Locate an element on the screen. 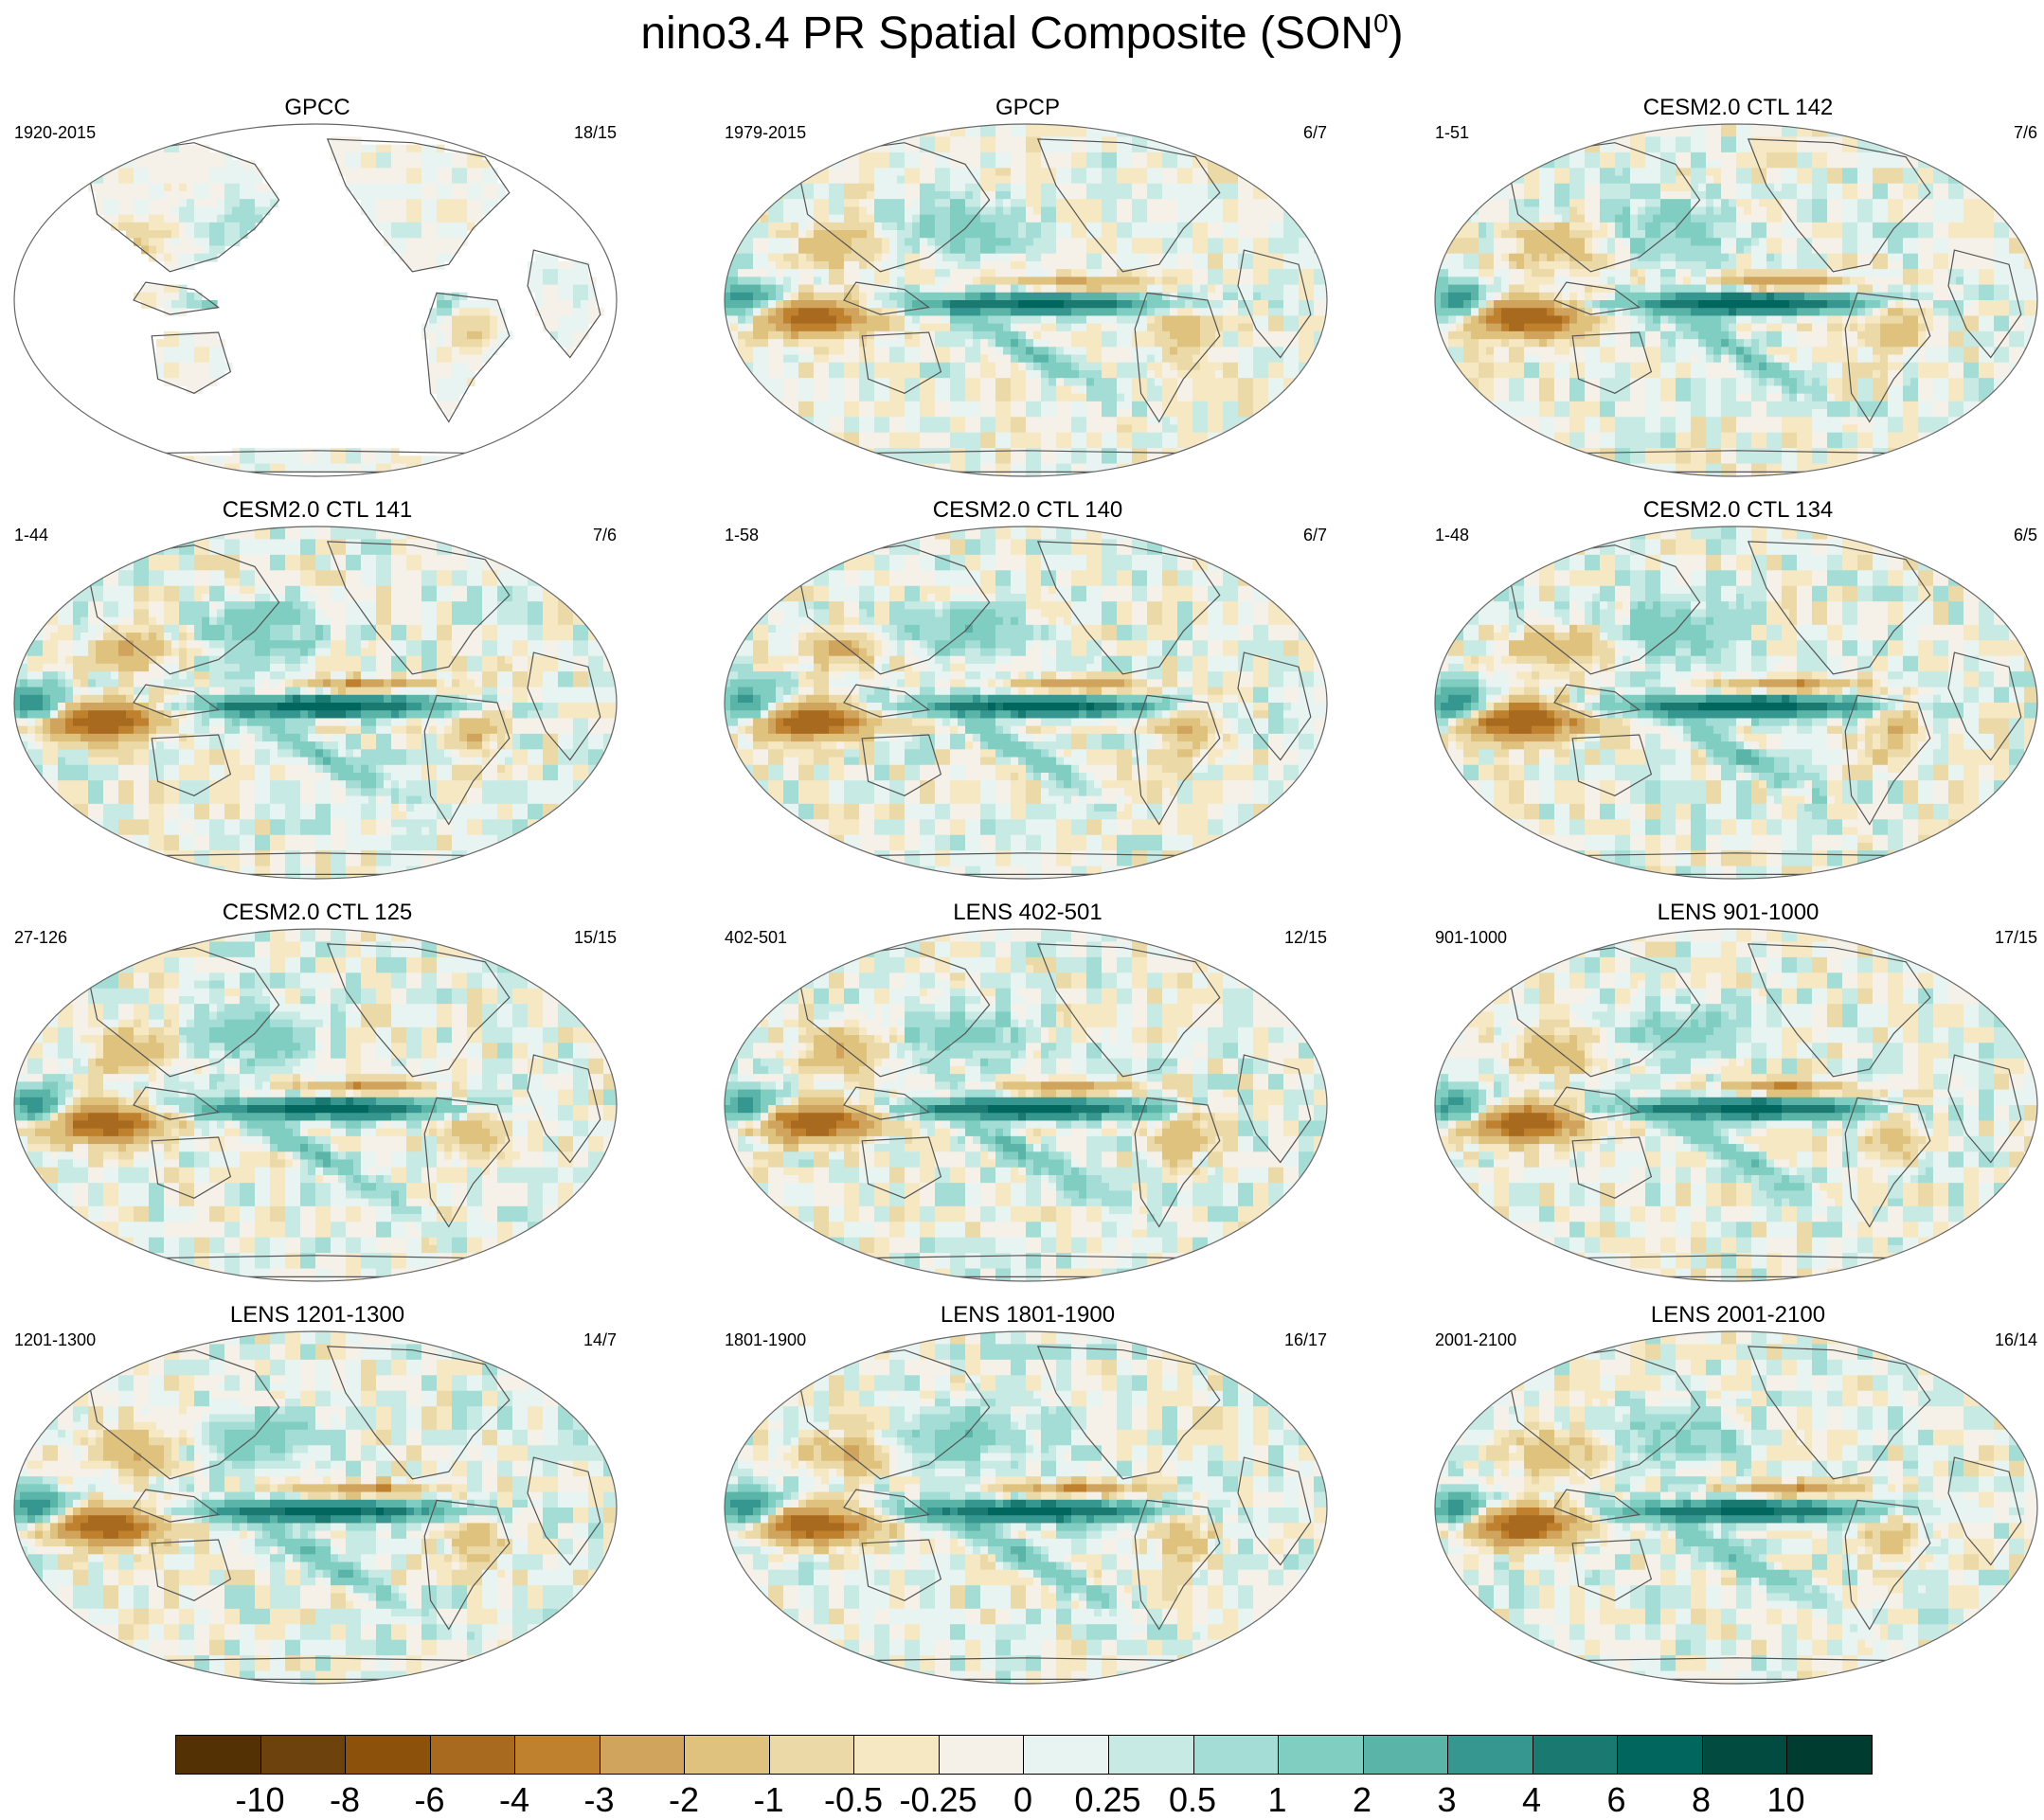 Image resolution: width=2044 pixels, height=1820 pixels. colorbar-label: 0 is located at coordinates (1023, 1800).